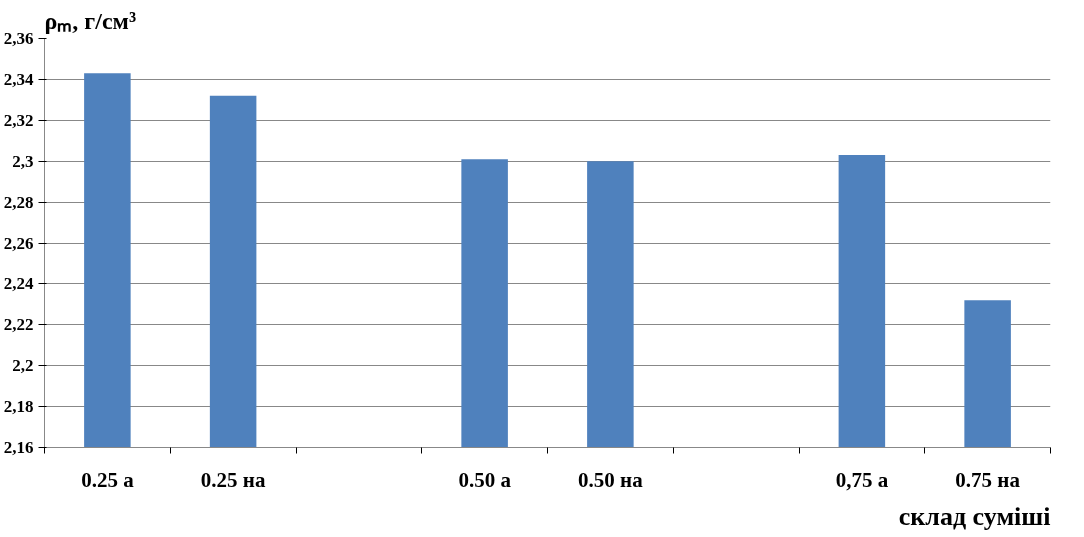 The image size is (1084, 537). What do you see at coordinates (18, 284) in the screenshot?
I see `y-tick-label: 2,24` at bounding box center [18, 284].